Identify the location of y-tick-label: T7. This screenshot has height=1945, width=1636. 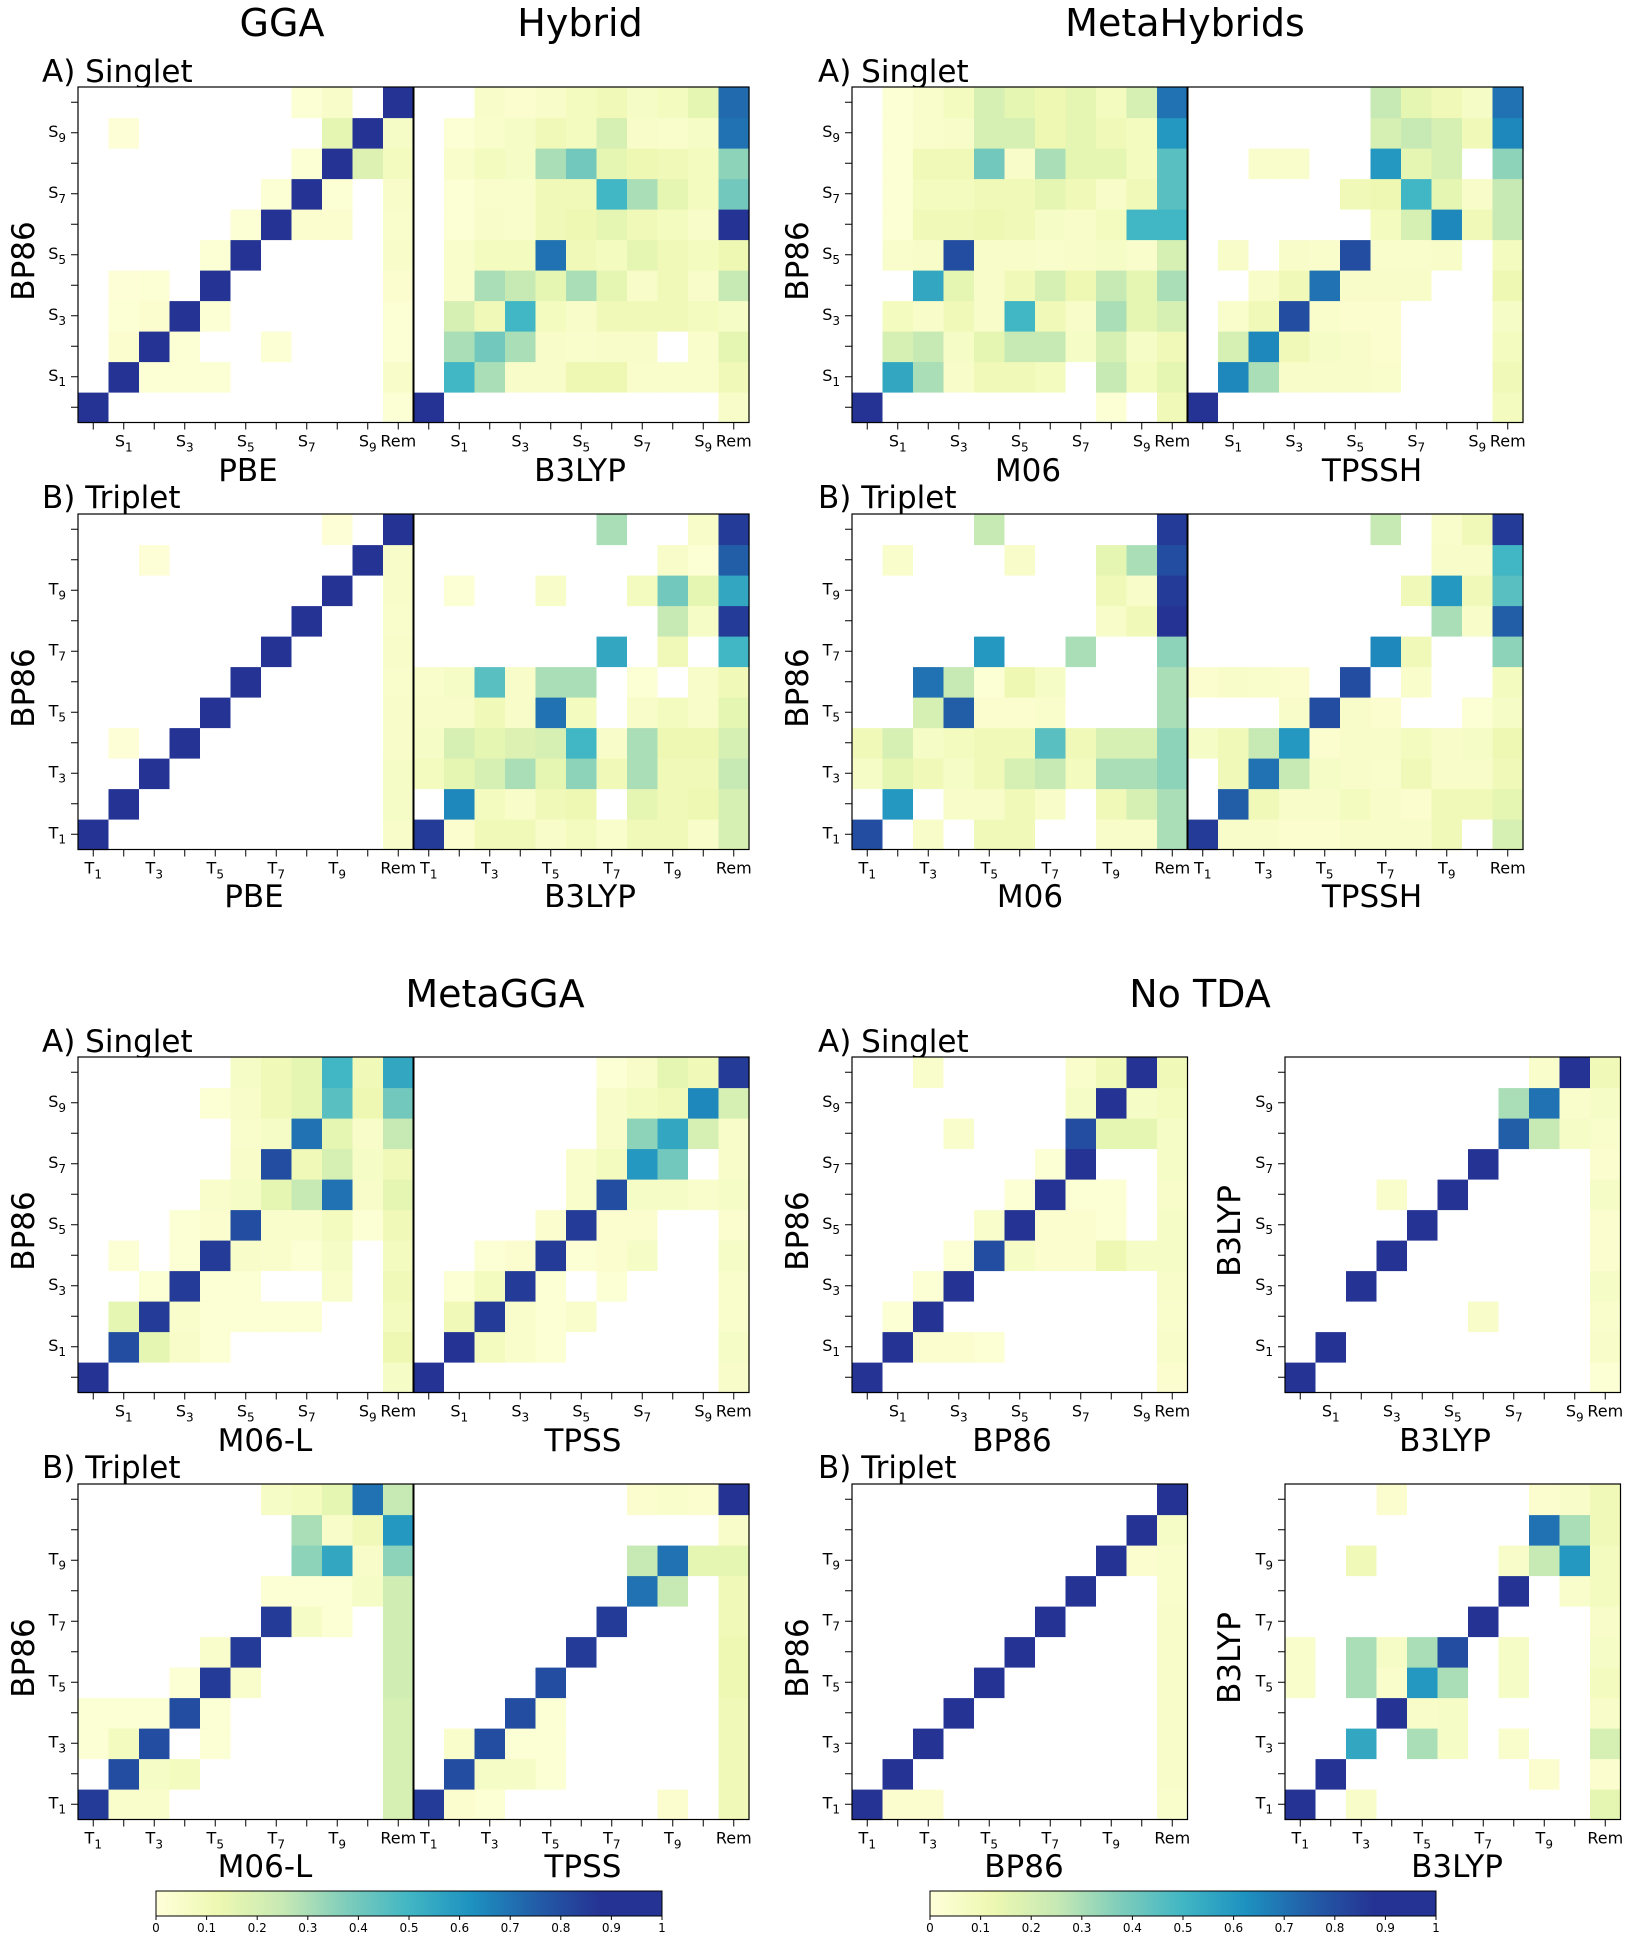
(57, 651).